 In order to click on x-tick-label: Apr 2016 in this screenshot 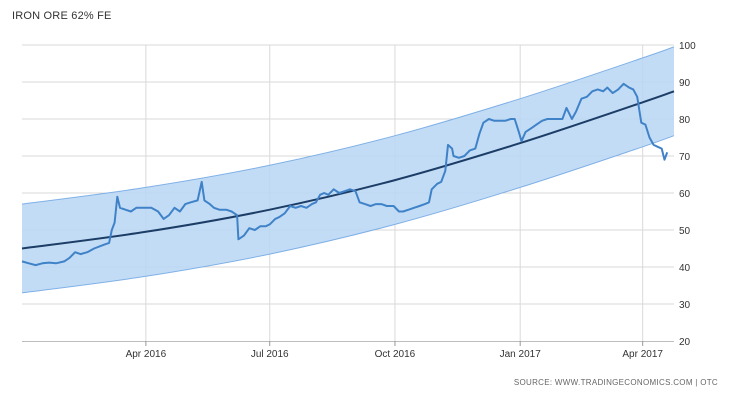, I will do `click(146, 354)`.